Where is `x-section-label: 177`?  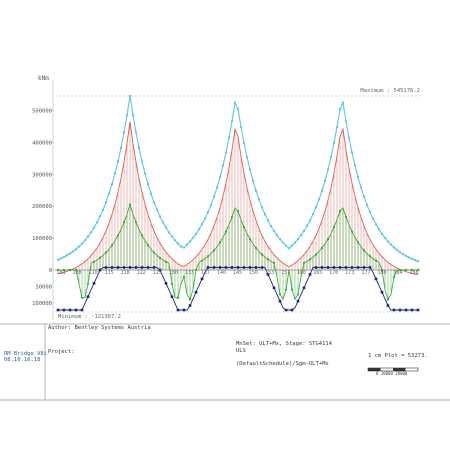 x-section-label: 177 is located at coordinates (365, 273).